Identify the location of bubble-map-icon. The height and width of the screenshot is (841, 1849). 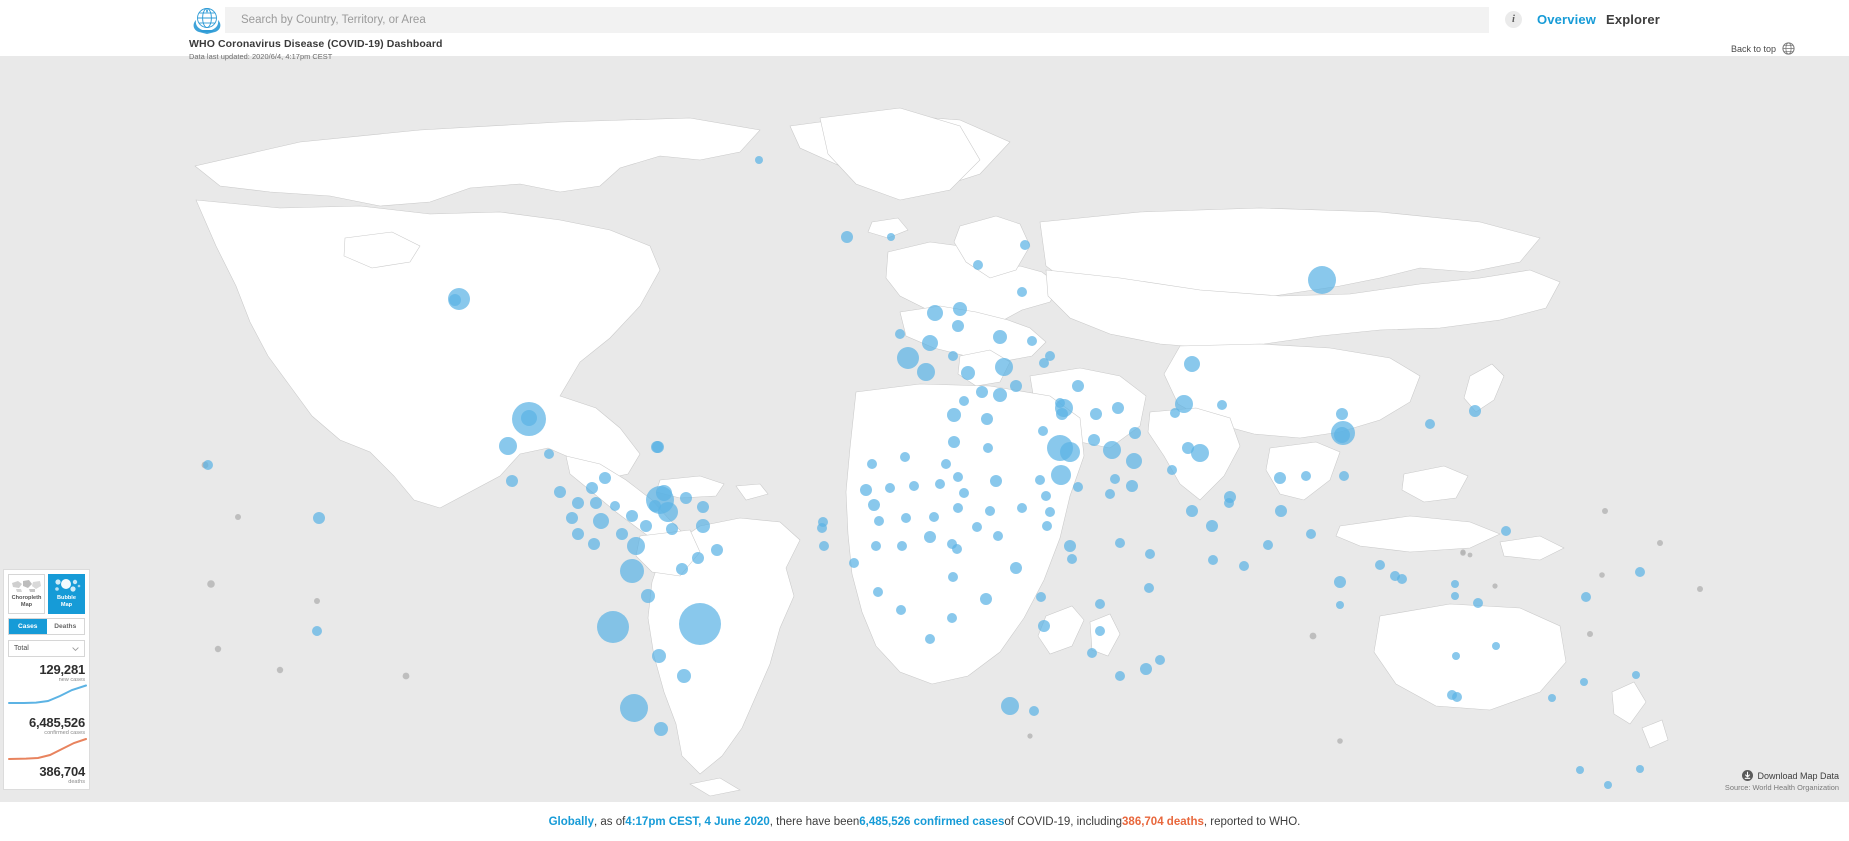
(66, 585).